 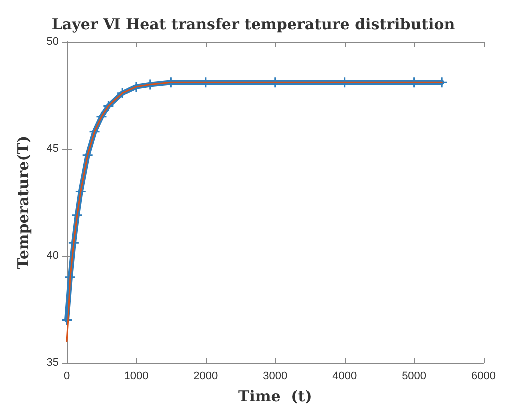 I want to click on x-axis-title: Time (t), so click(x=275, y=397).